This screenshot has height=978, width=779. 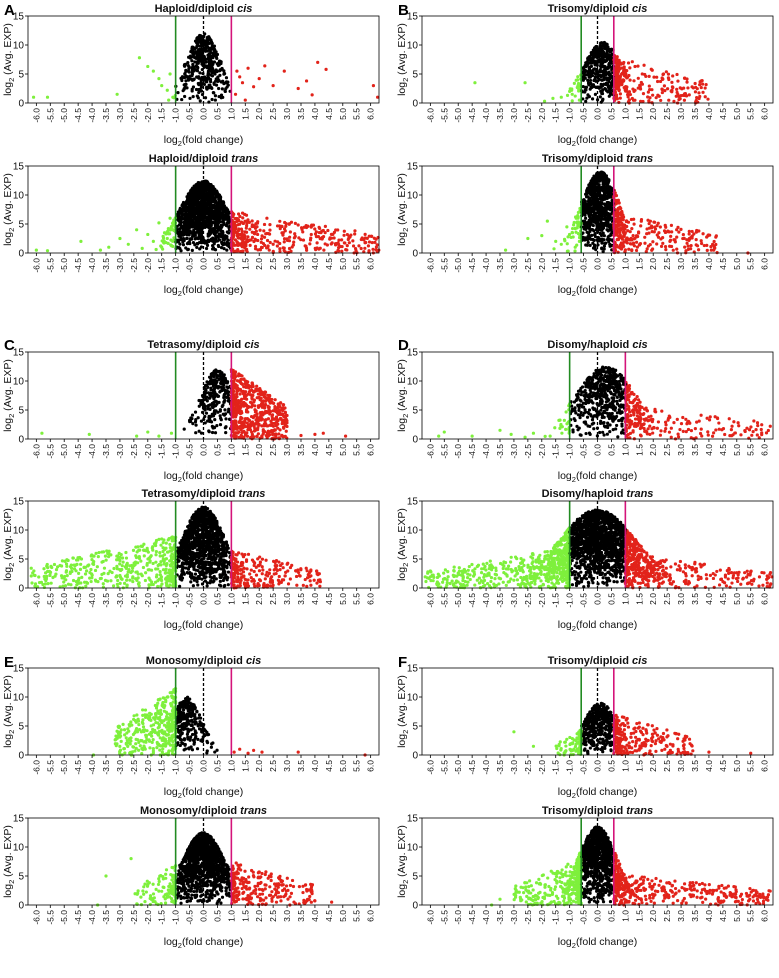 What do you see at coordinates (203, 159) in the screenshot?
I see `plot-title: Haploid/diploid trans` at bounding box center [203, 159].